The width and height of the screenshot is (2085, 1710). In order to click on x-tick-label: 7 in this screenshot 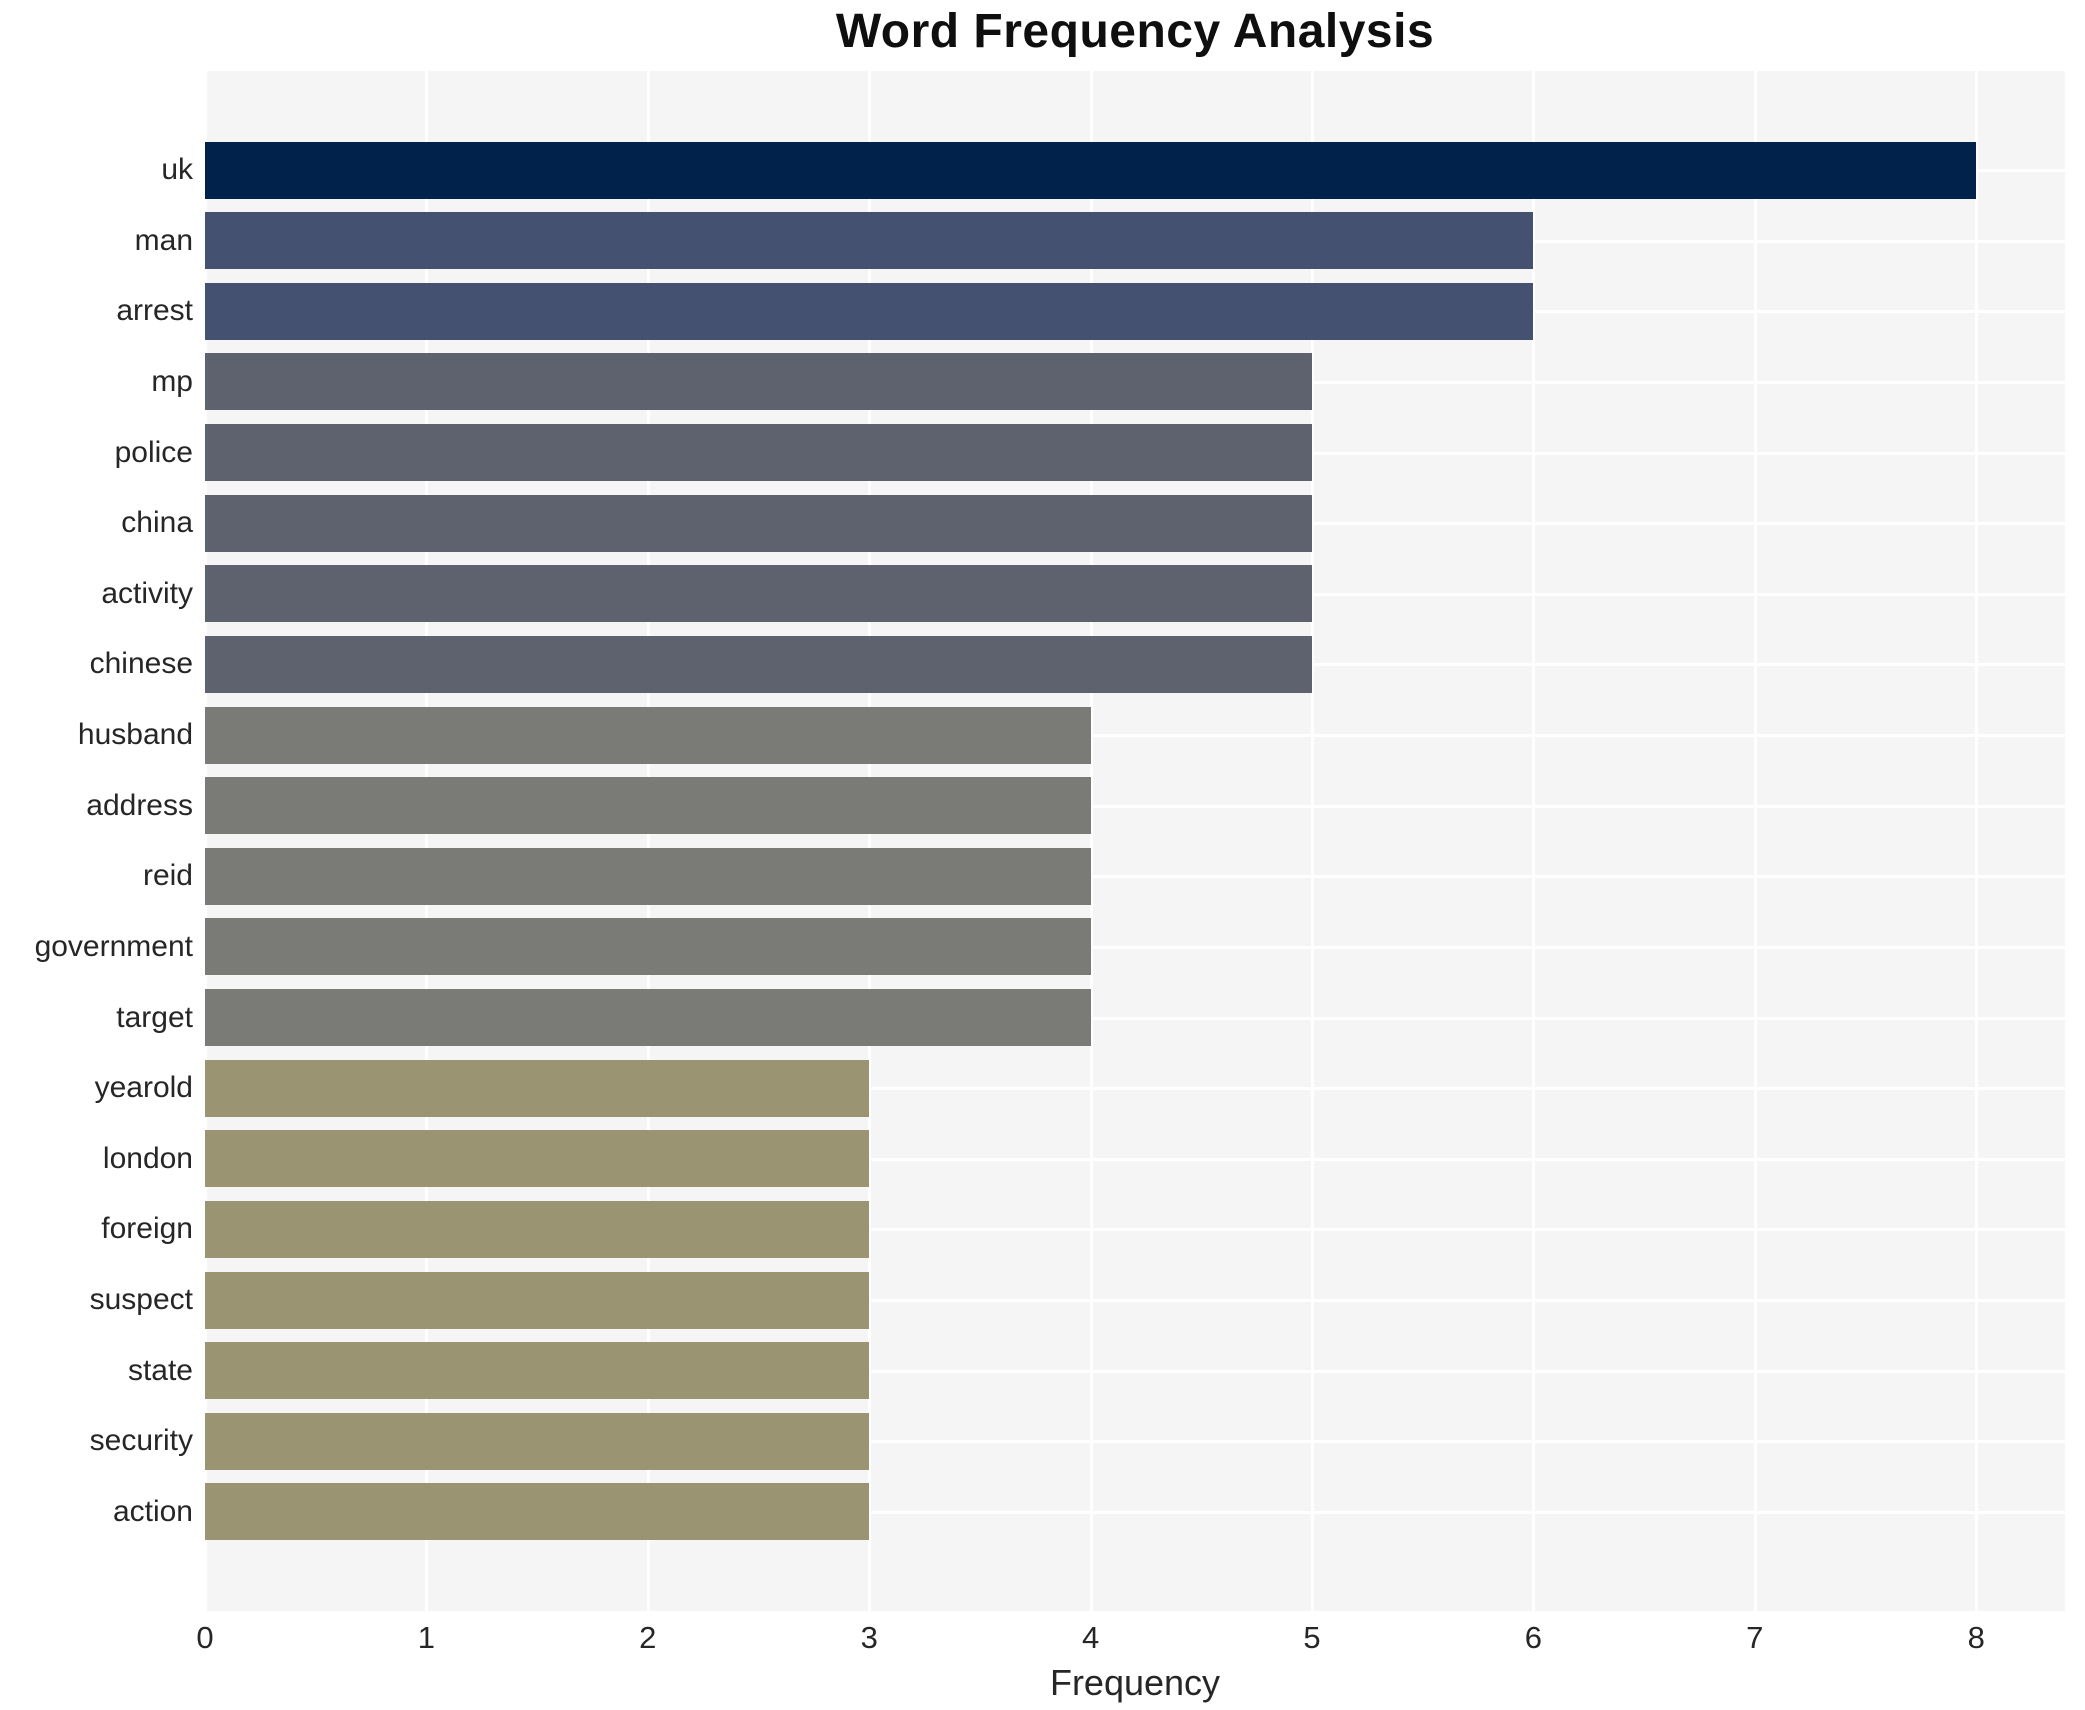, I will do `click(1755, 1637)`.